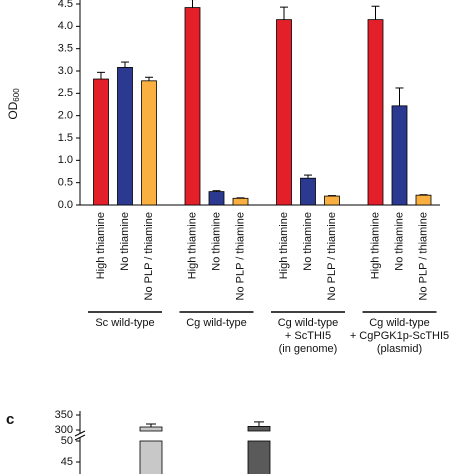 Image resolution: width=474 pixels, height=474 pixels. What do you see at coordinates (65, 49) in the screenshot?
I see `y-tick-label: 3.5` at bounding box center [65, 49].